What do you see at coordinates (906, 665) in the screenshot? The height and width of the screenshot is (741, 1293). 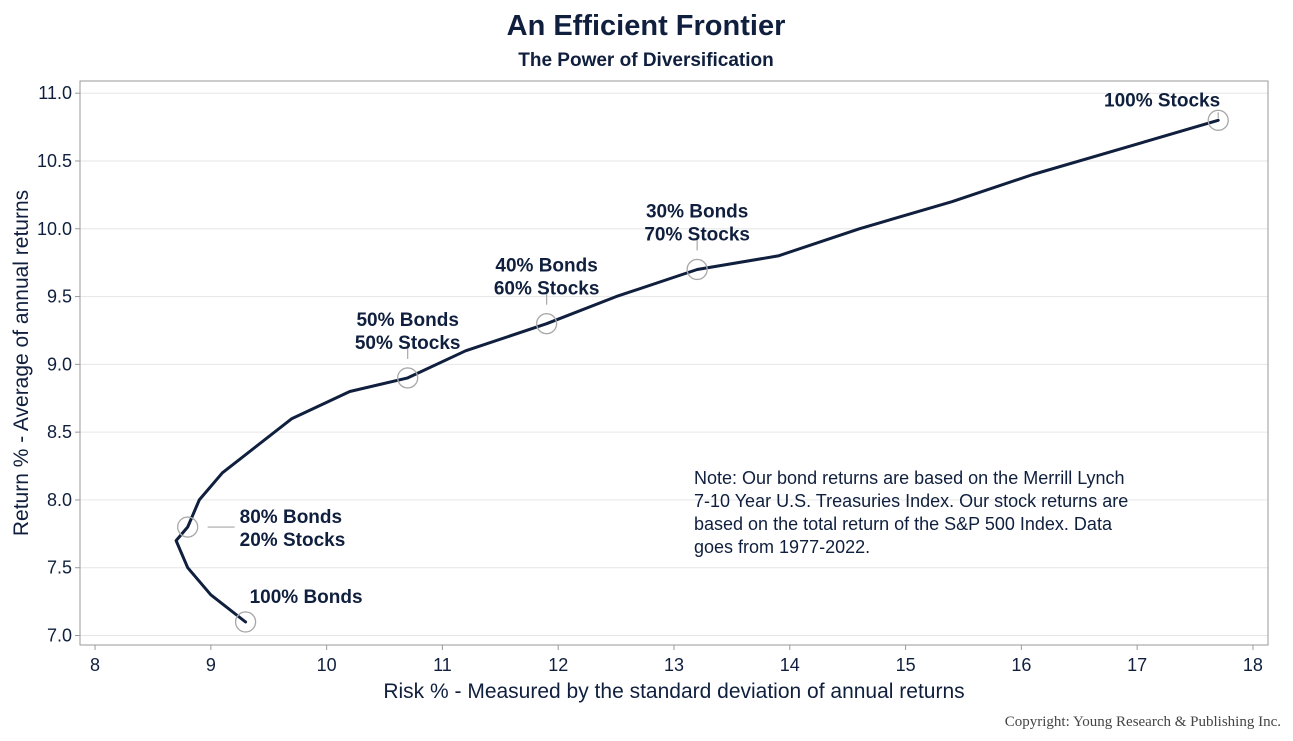 I see `x-tick-label: 15` at bounding box center [906, 665].